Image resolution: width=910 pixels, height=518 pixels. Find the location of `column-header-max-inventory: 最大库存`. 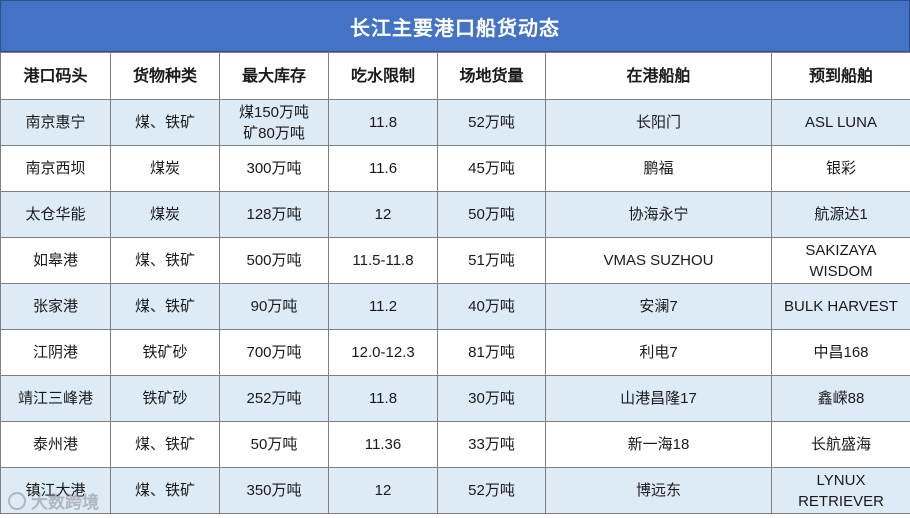

column-header-max-inventory: 最大库存 is located at coordinates (274, 76).